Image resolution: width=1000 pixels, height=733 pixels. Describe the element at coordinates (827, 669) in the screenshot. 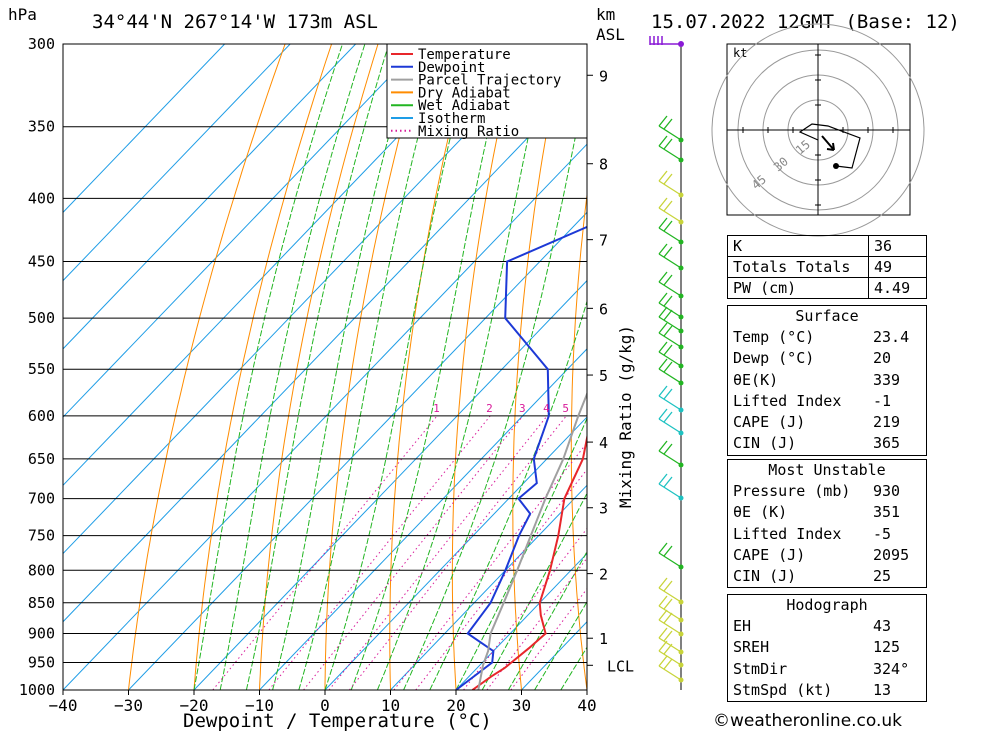

I see `hodograph-param-row: StmDir 324°` at that location.